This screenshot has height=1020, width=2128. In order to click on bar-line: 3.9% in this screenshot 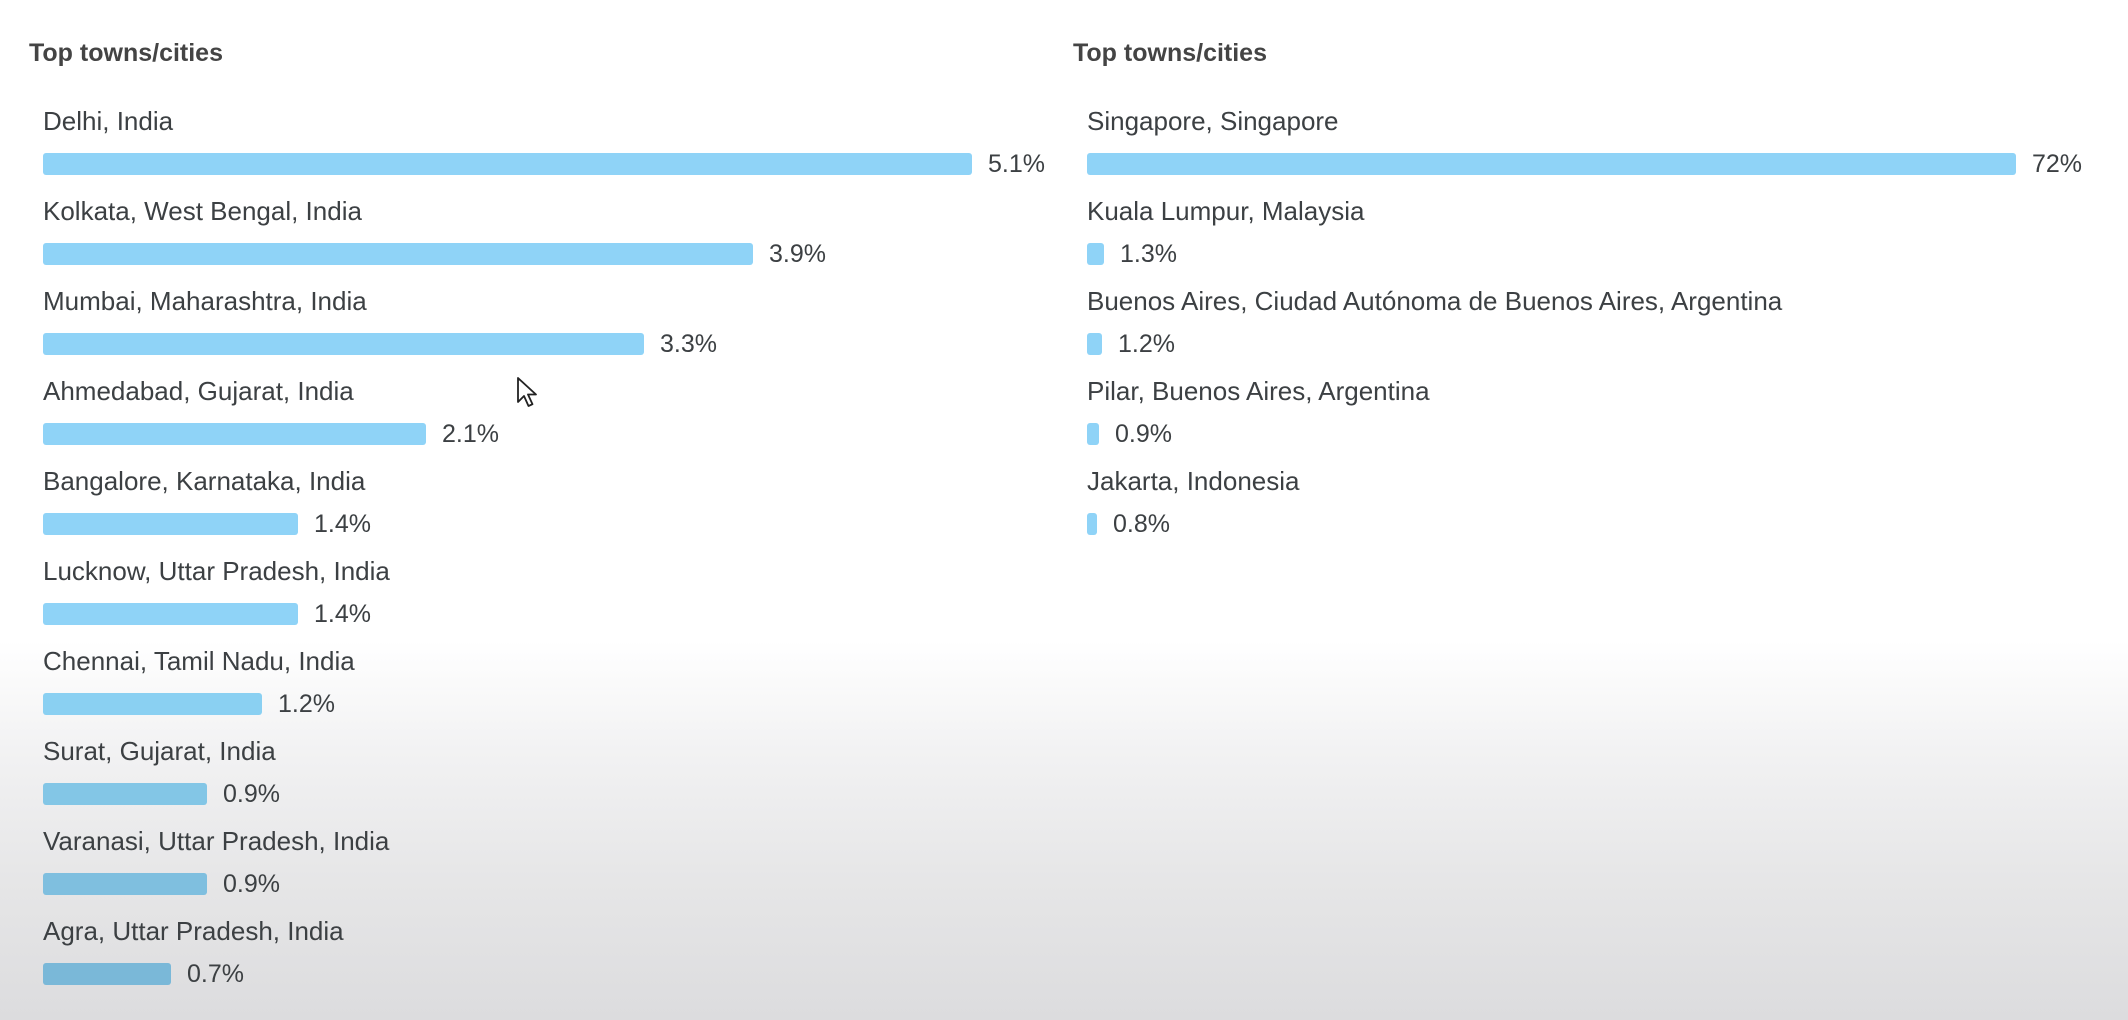, I will do `click(434, 254)`.